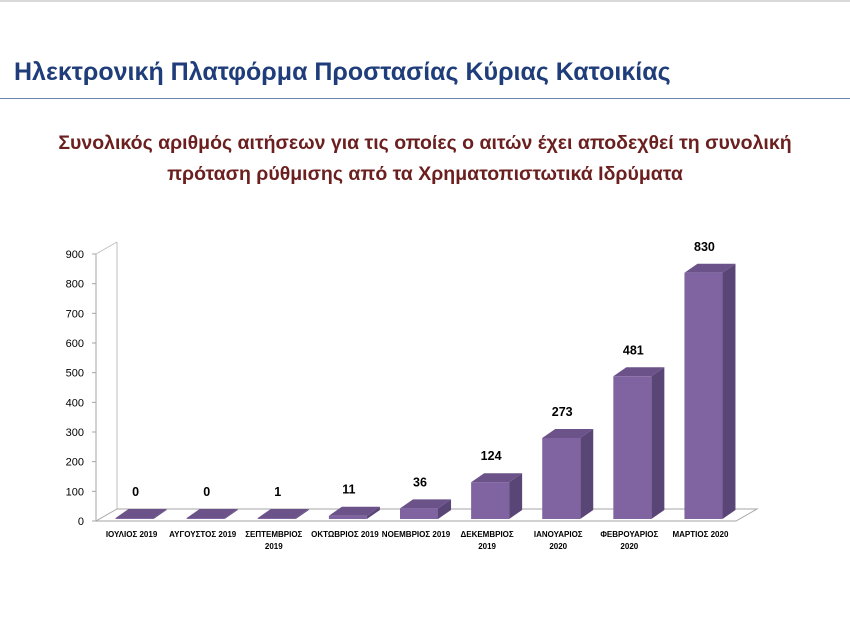 Image resolution: width=850 pixels, height=628 pixels. I want to click on y-tick-label: 100, so click(75, 492).